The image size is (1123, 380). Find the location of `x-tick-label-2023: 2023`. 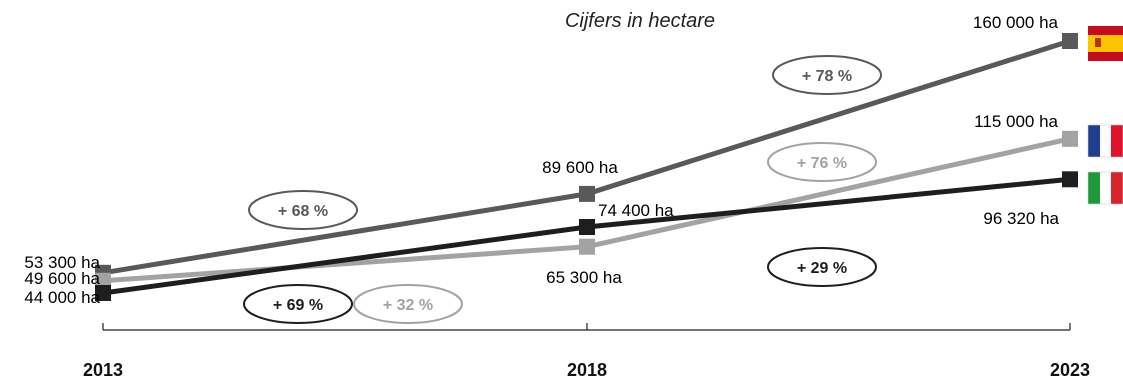

x-tick-label-2023: 2023 is located at coordinates (1070, 370).